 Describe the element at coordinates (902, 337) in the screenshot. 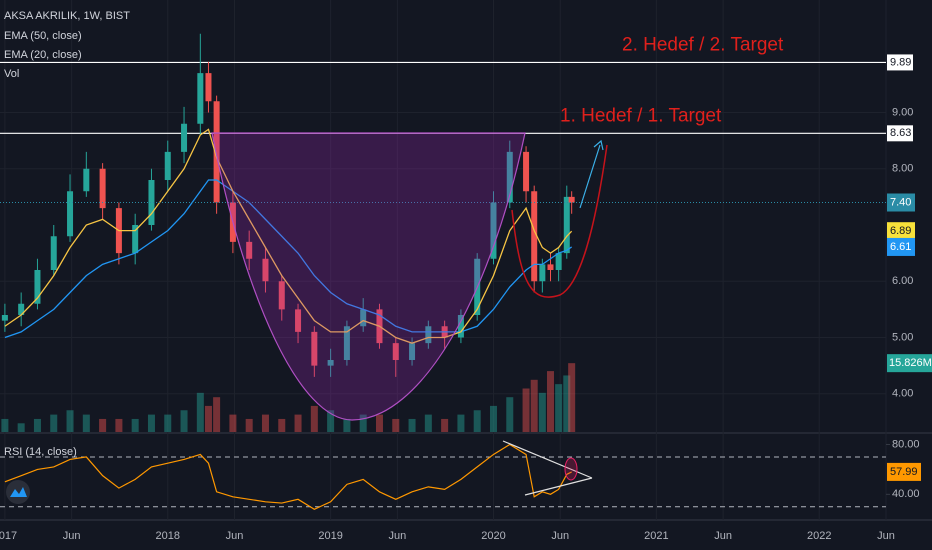

I see `y-tick-label: 5.00` at that location.